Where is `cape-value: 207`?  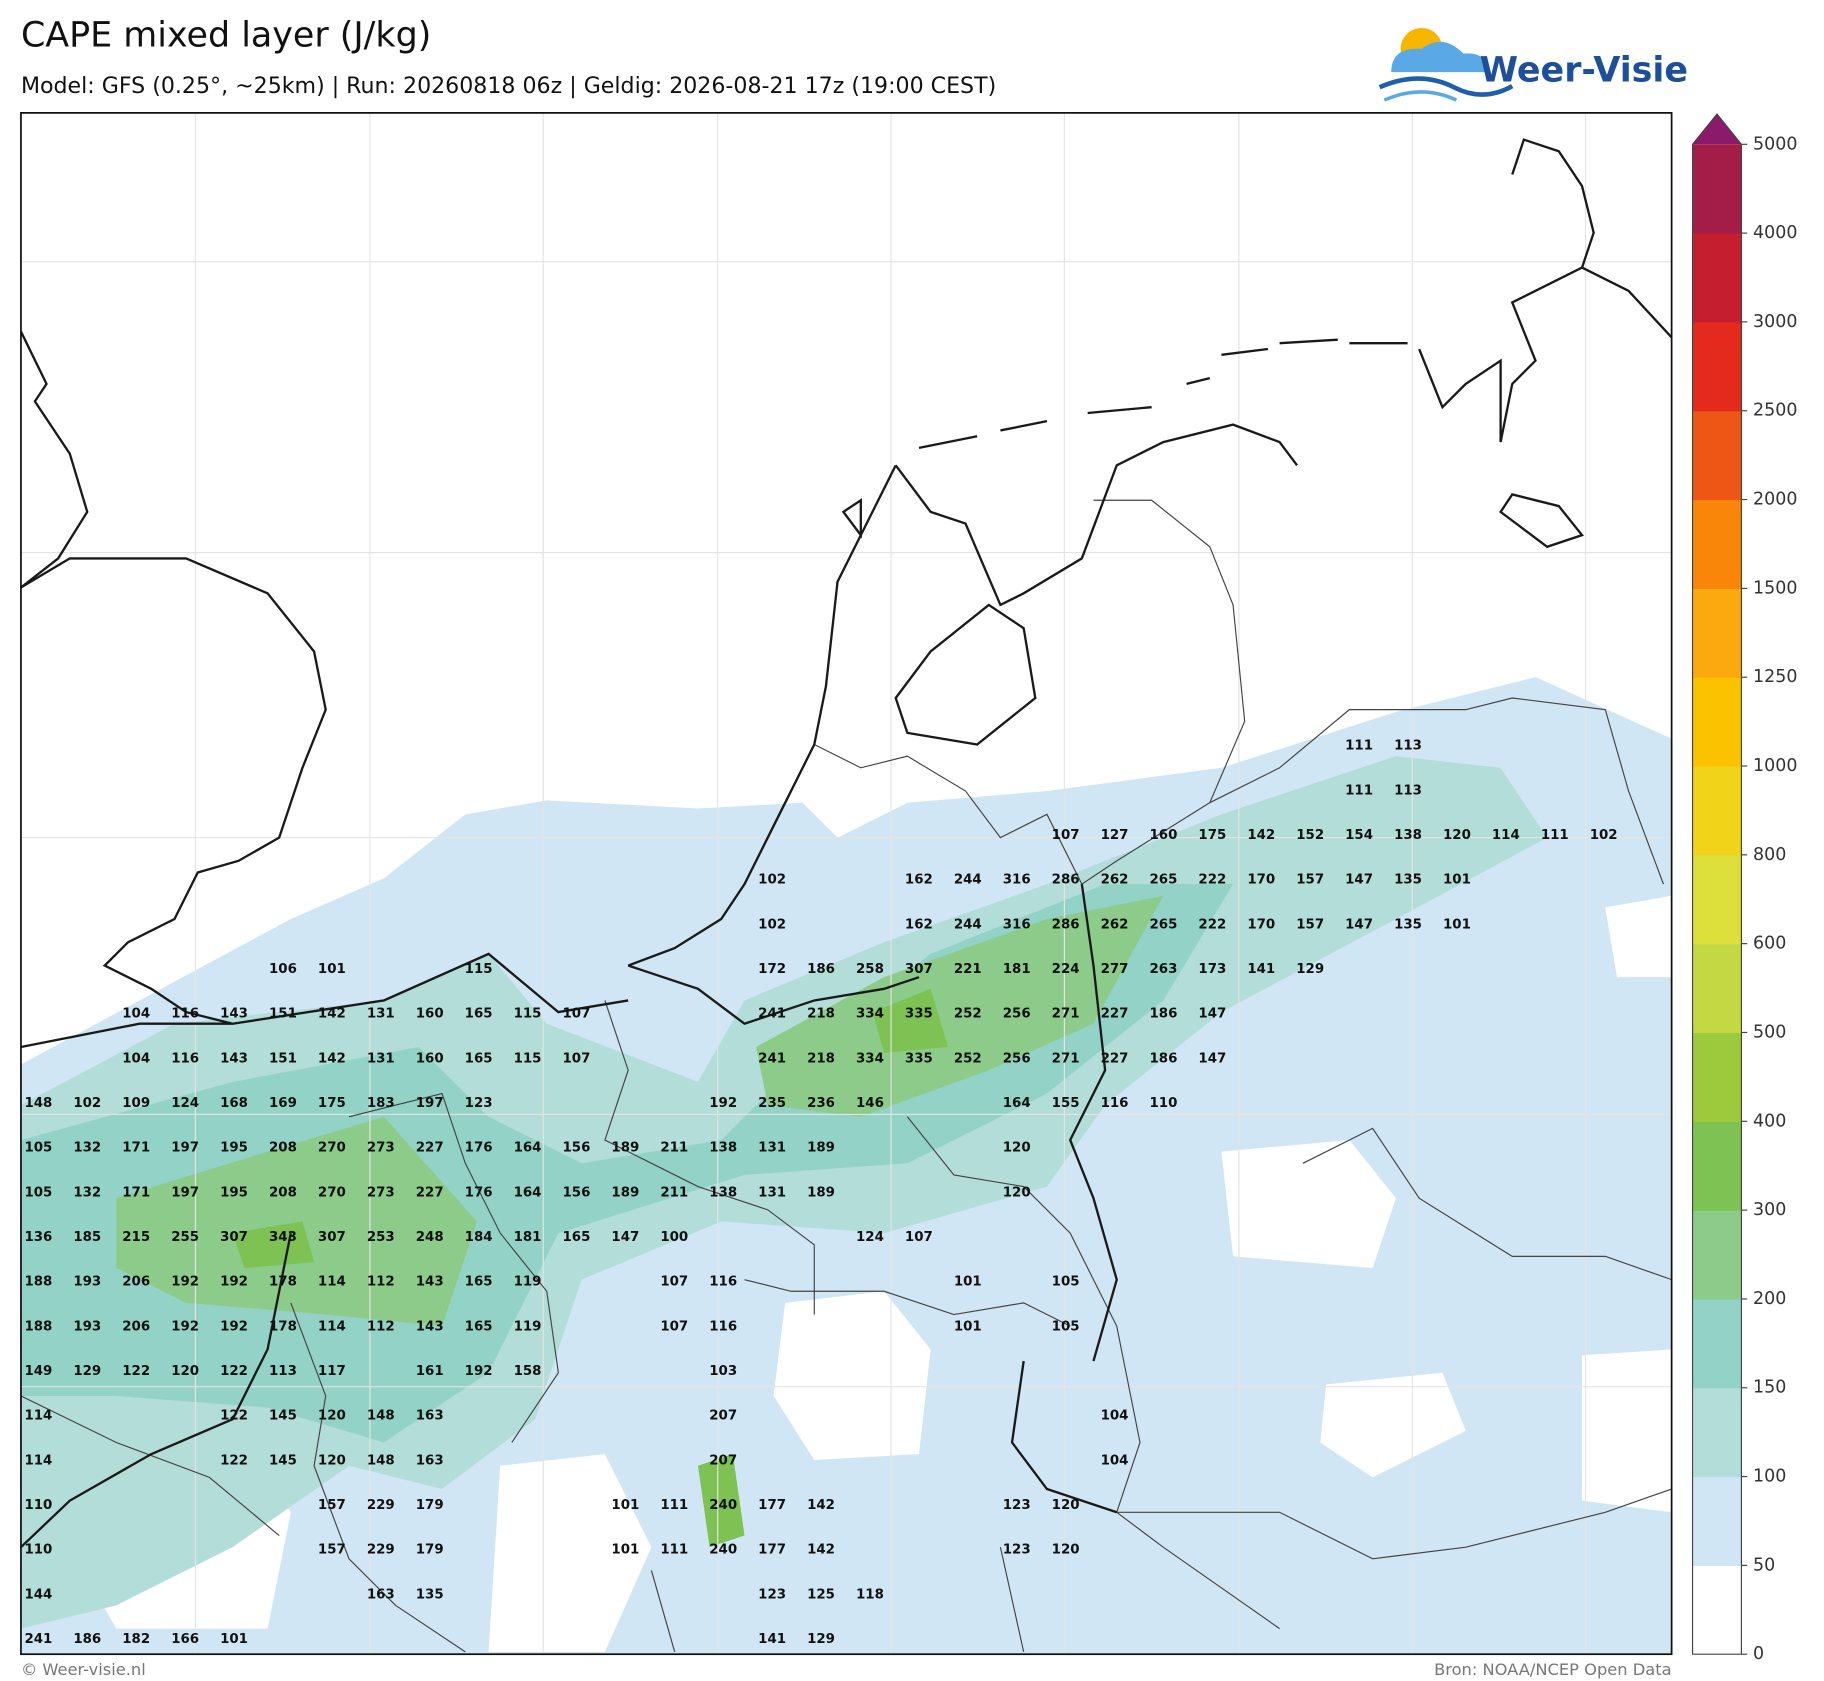 cape-value: 207 is located at coordinates (723, 1460).